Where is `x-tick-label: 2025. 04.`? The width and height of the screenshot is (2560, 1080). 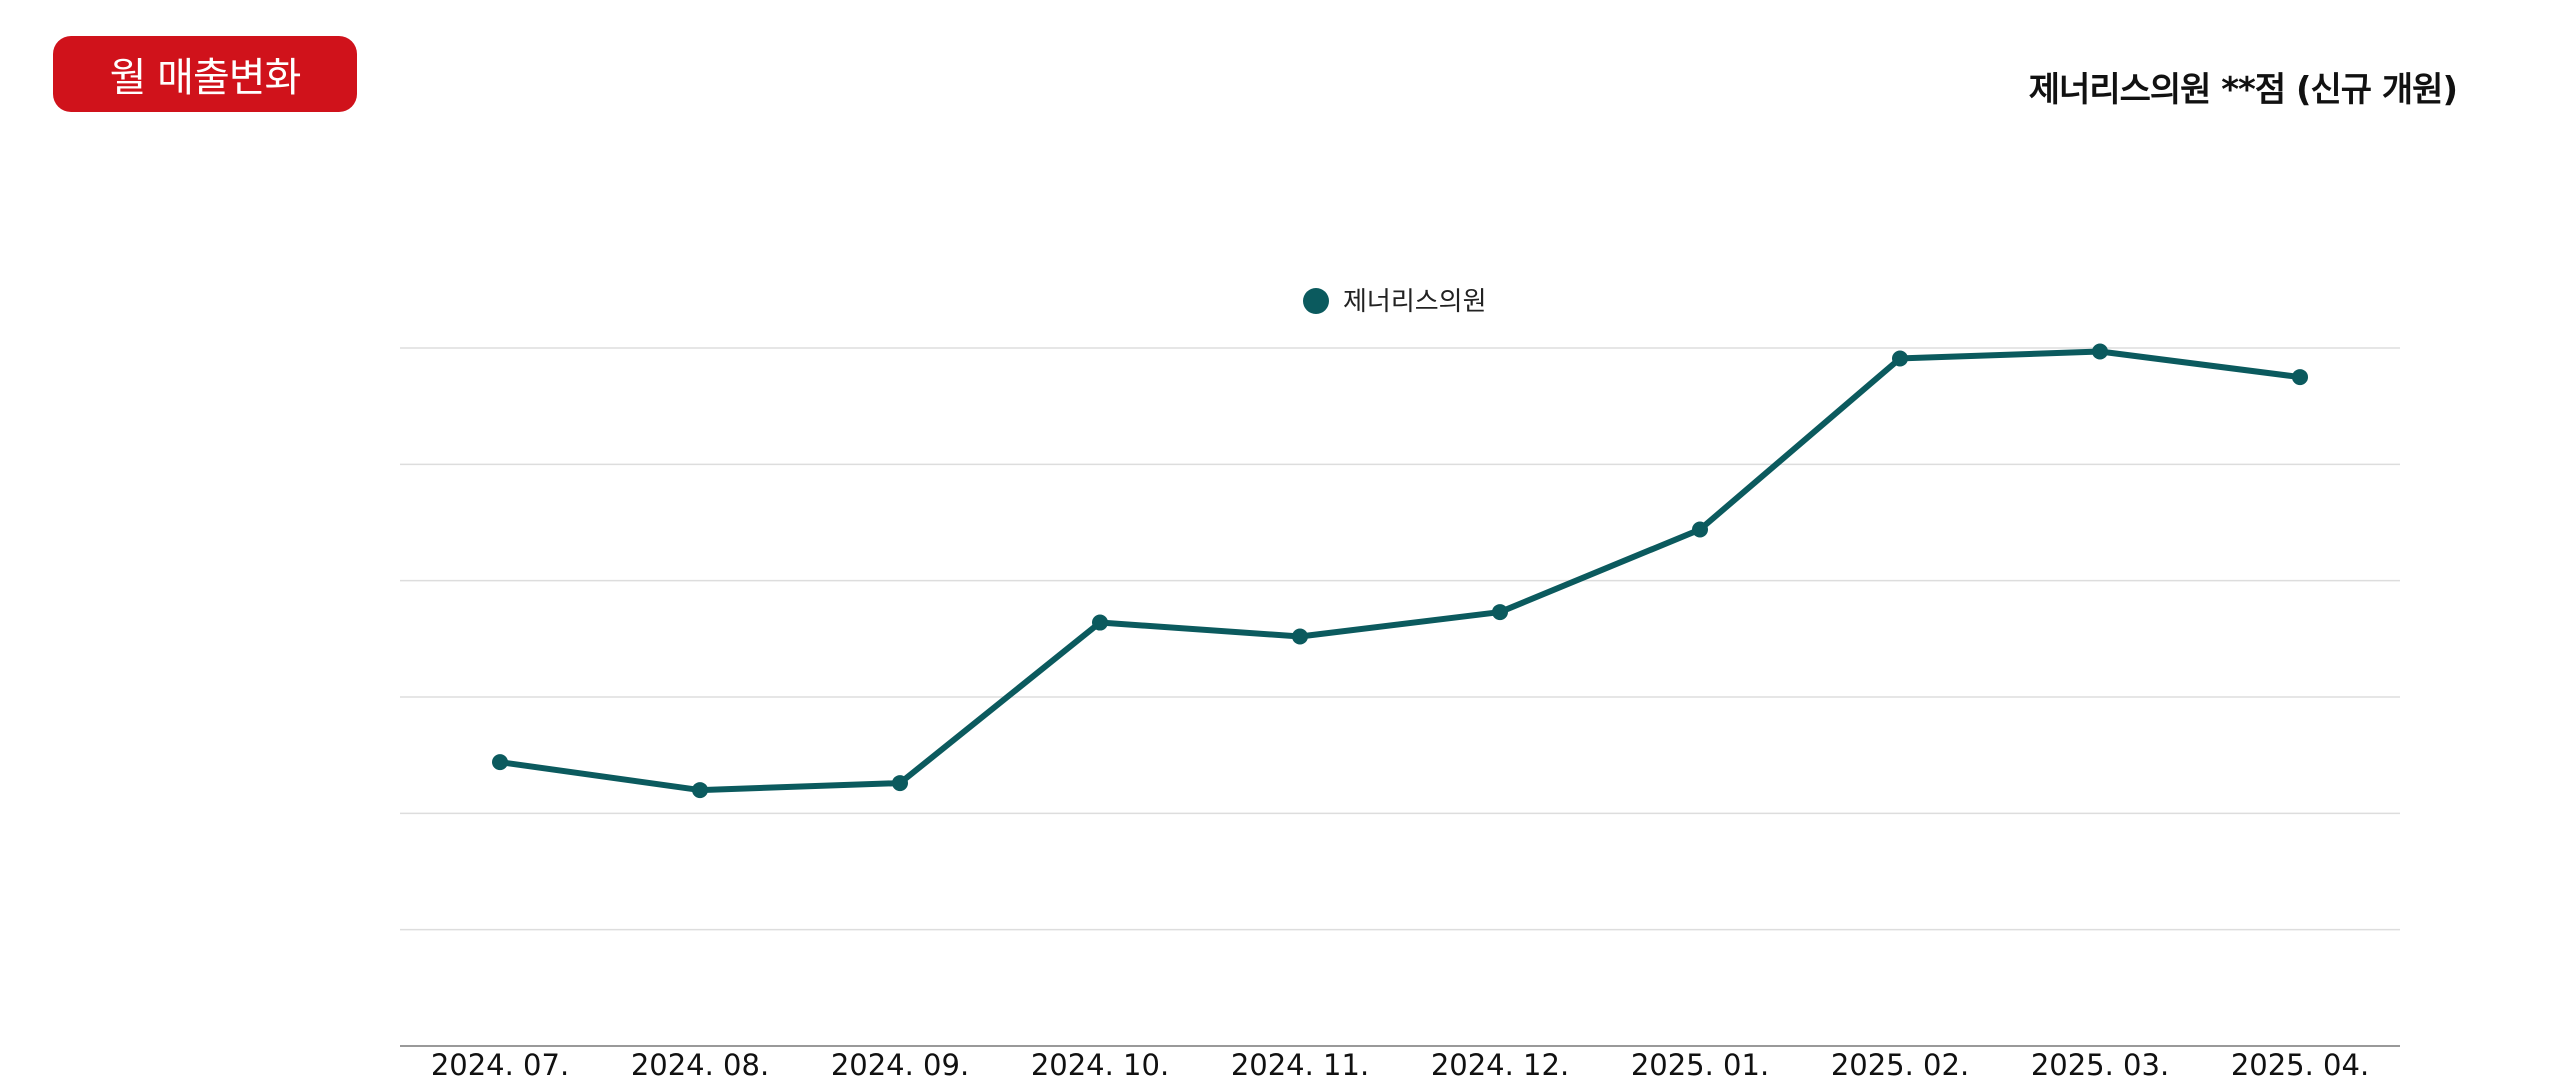 x-tick-label: 2025. 04. is located at coordinates (2300, 1064).